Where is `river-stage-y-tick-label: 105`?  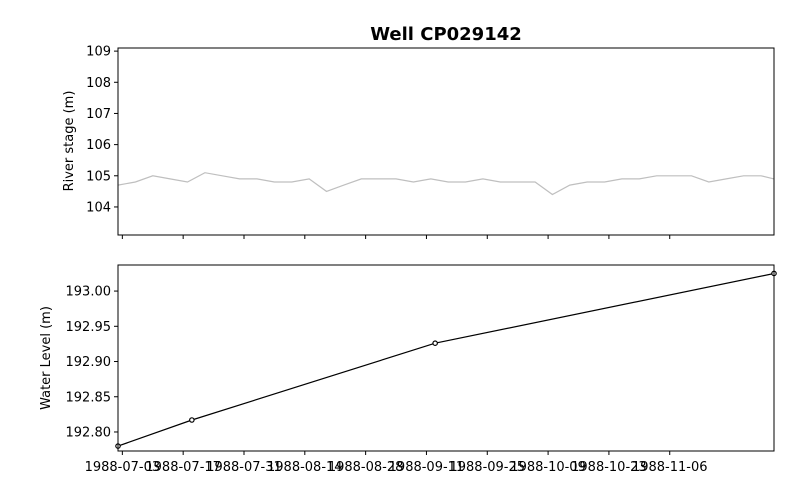
river-stage-y-tick-label: 105 is located at coordinates (98, 176).